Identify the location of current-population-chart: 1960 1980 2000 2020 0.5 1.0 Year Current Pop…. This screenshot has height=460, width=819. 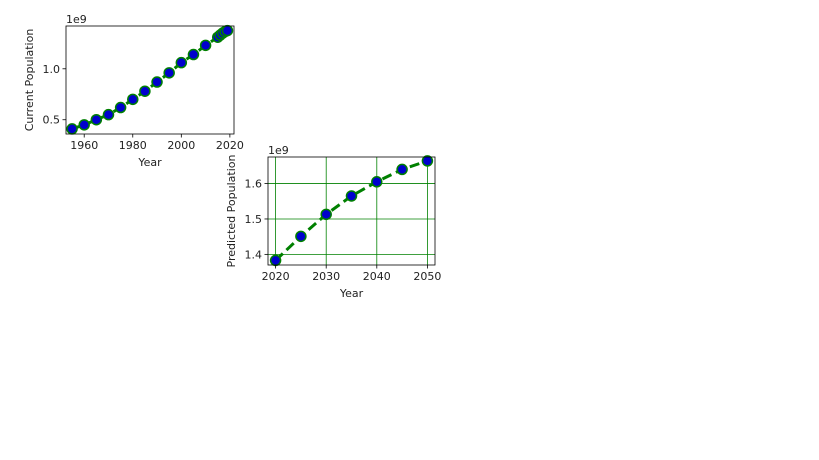
(133, 91).